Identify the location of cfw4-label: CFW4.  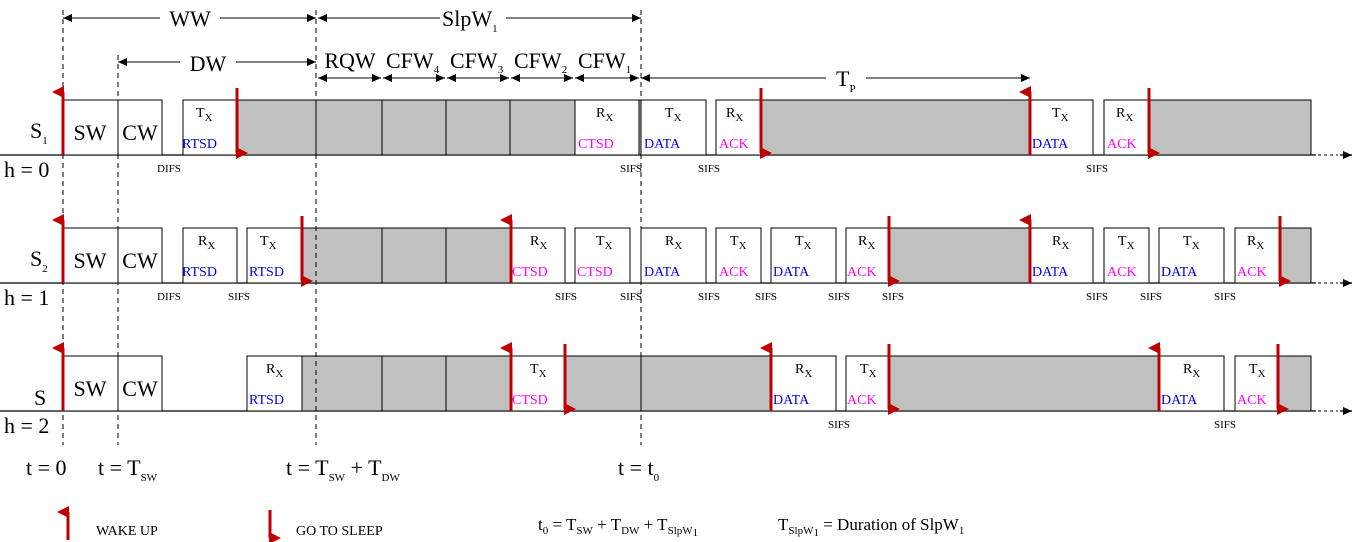
(413, 62).